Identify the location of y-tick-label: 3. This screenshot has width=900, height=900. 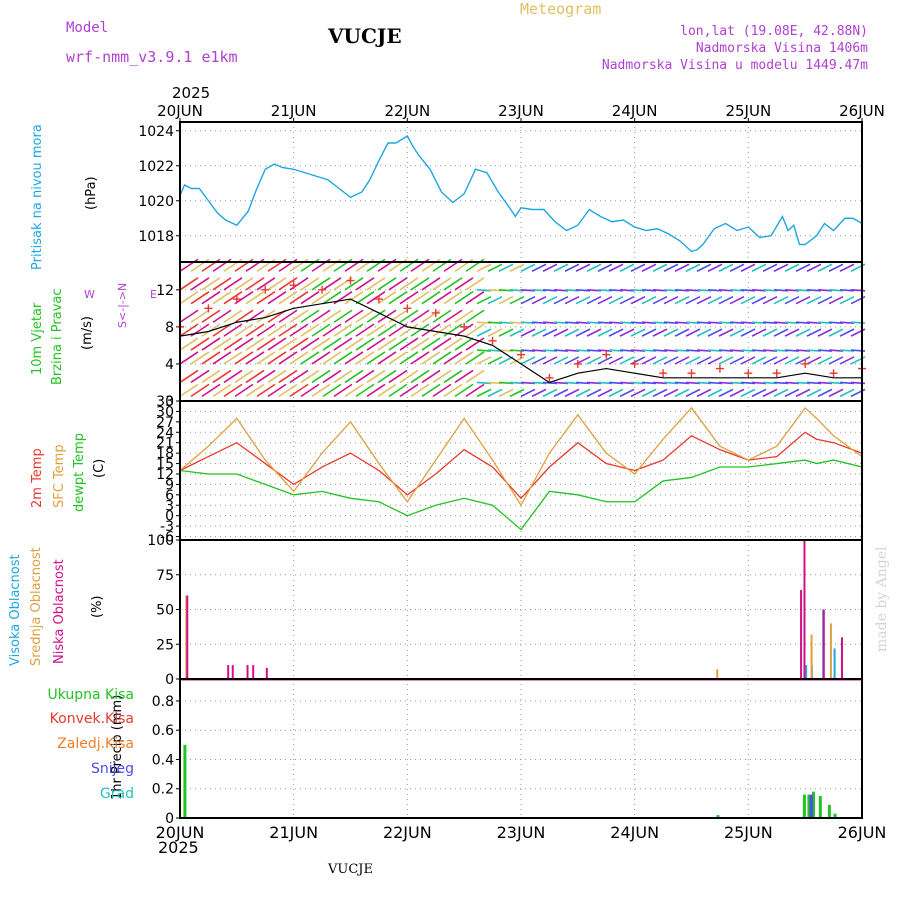
(169, 506).